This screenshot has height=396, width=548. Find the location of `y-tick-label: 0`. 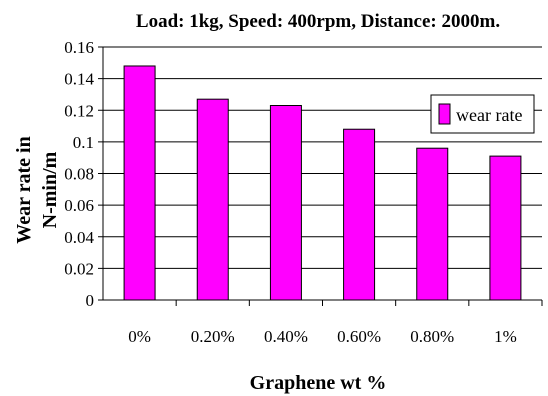

y-tick-label: 0 is located at coordinates (90, 300).